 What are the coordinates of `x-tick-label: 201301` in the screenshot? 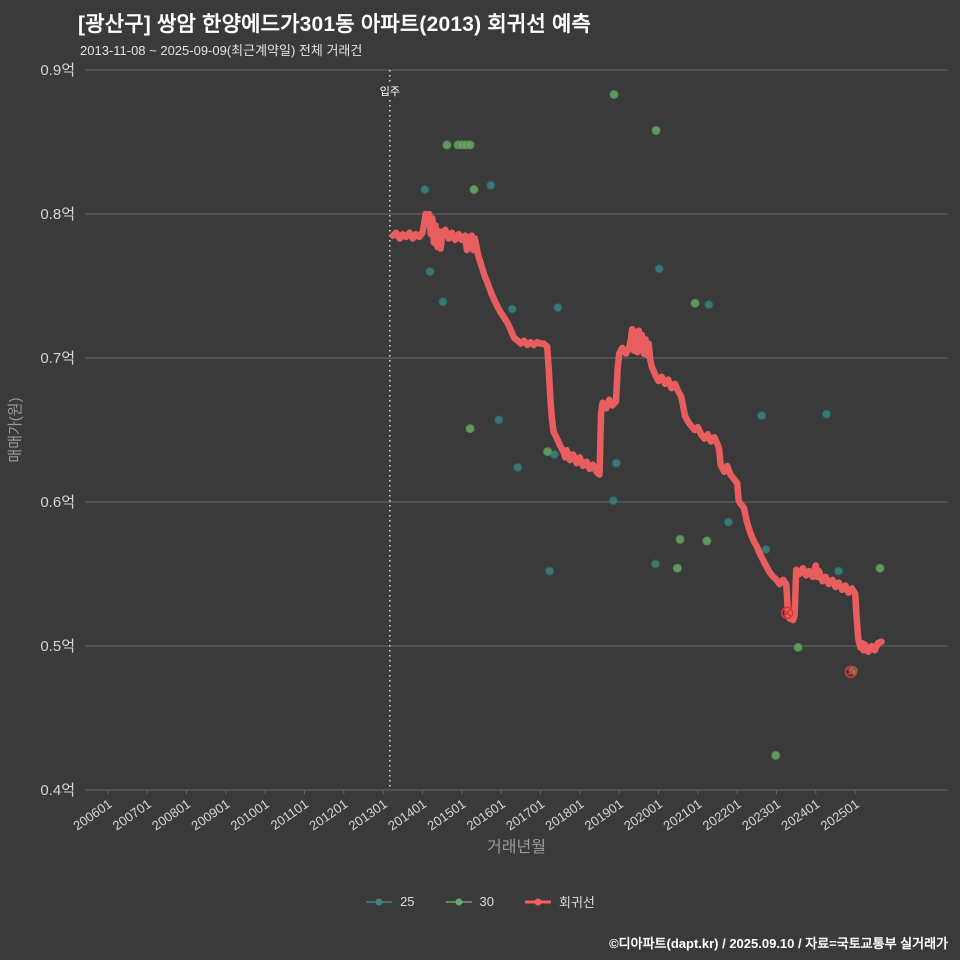 It's located at (368, 814).